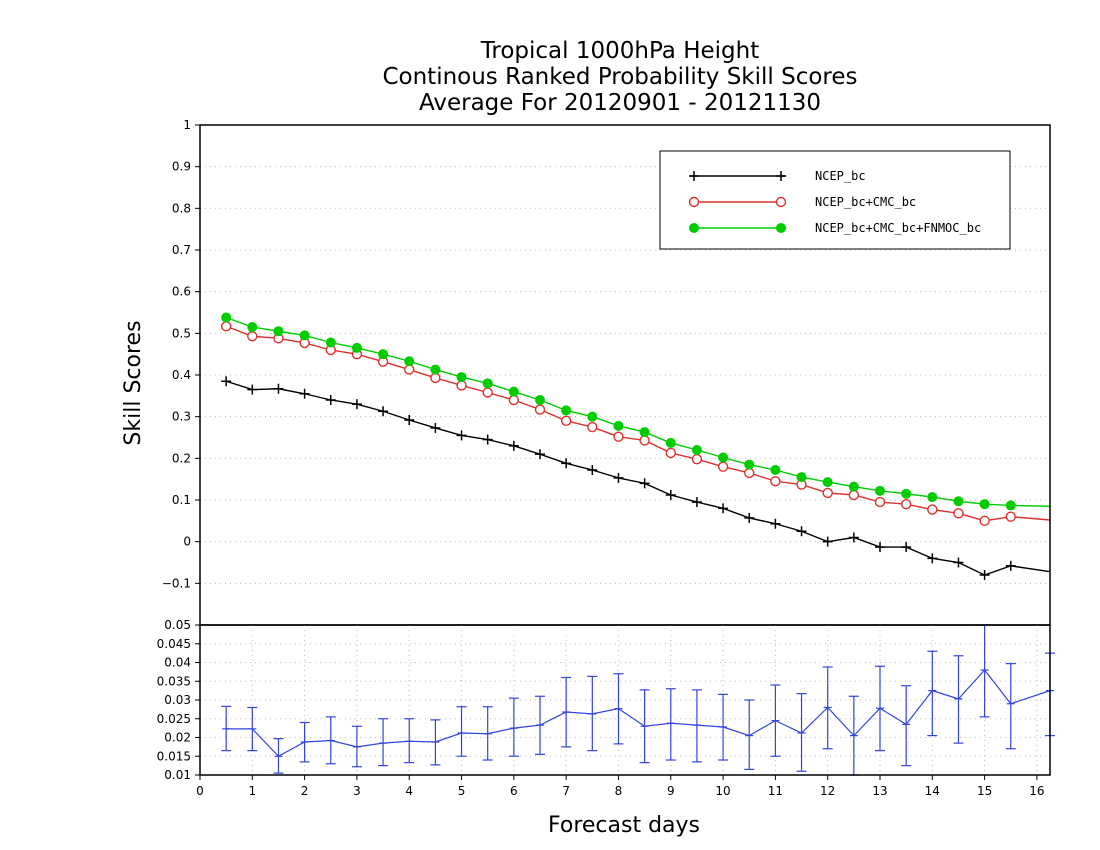  What do you see at coordinates (1036, 791) in the screenshot?
I see `x-tick-label: 16` at bounding box center [1036, 791].